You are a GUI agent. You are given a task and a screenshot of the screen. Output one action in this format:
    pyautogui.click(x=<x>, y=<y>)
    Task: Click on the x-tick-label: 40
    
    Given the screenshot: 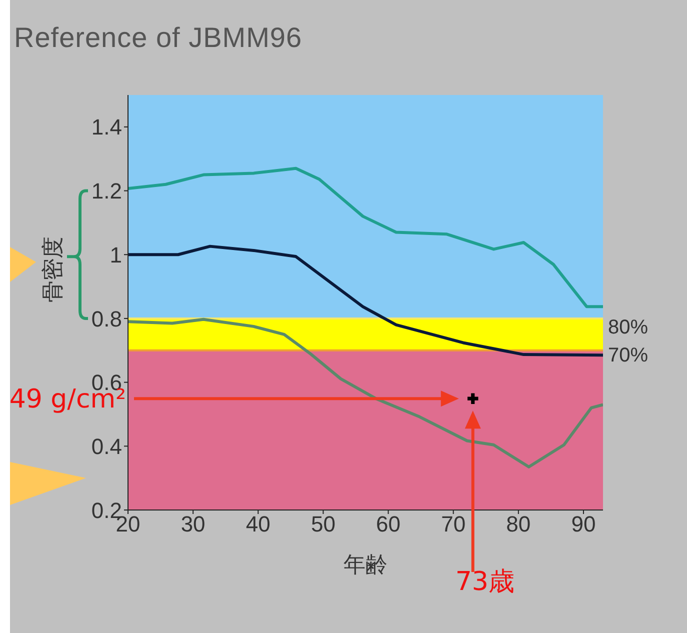 What is the action you would take?
    pyautogui.click(x=258, y=524)
    